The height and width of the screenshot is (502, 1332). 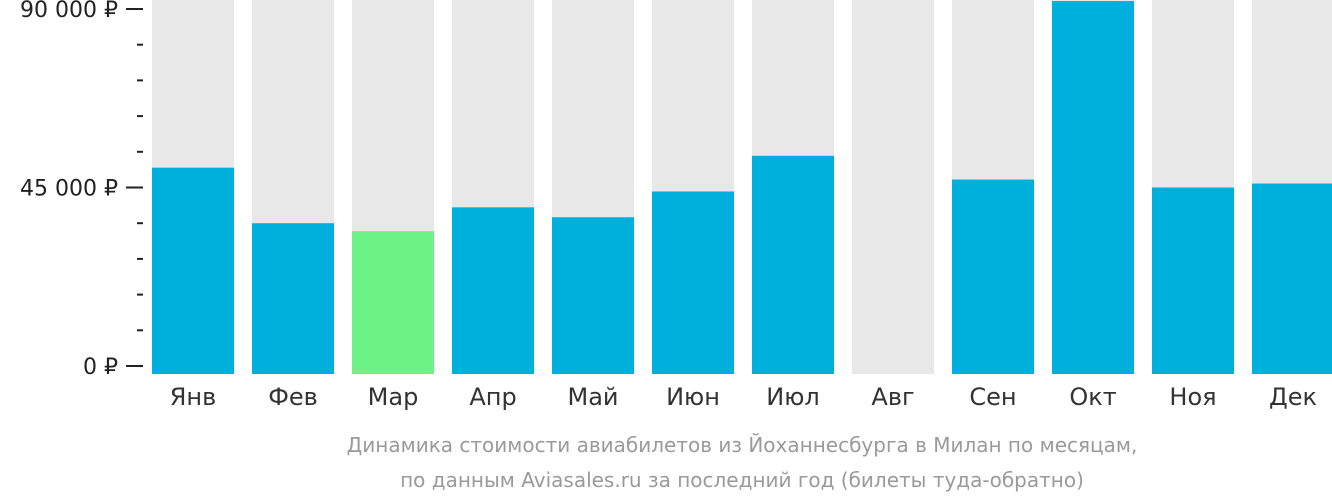 What do you see at coordinates (100, 367) in the screenshot?
I see `y-tick-label: 0 ₽` at bounding box center [100, 367].